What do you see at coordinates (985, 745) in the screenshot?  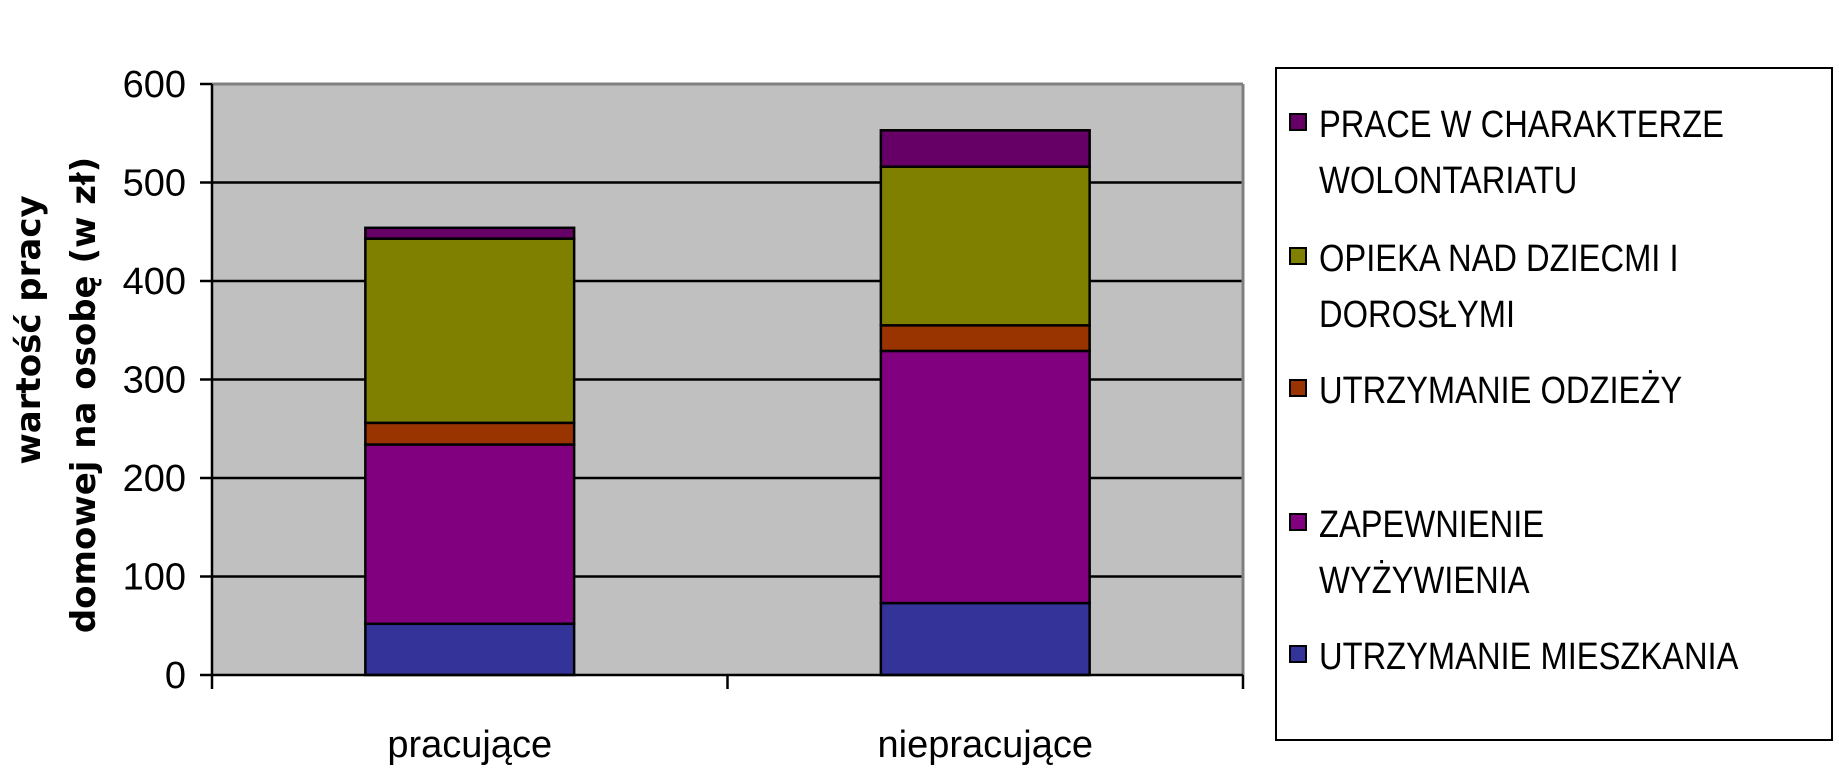 I see `x-tick-label: niepracujące` at bounding box center [985, 745].